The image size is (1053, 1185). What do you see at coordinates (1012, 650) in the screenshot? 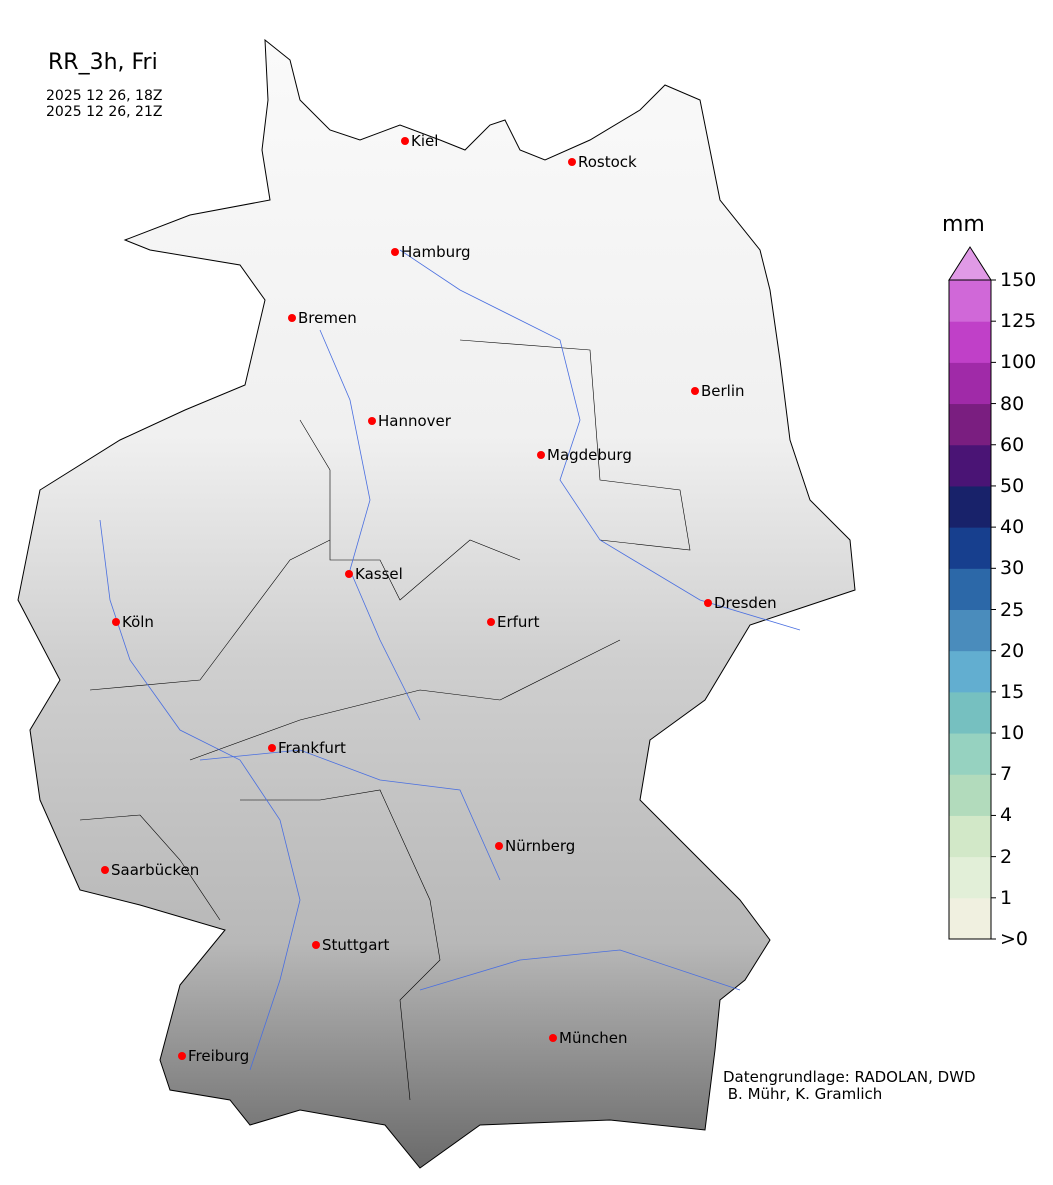
I see `colorbar-tick-label: 20` at bounding box center [1012, 650].